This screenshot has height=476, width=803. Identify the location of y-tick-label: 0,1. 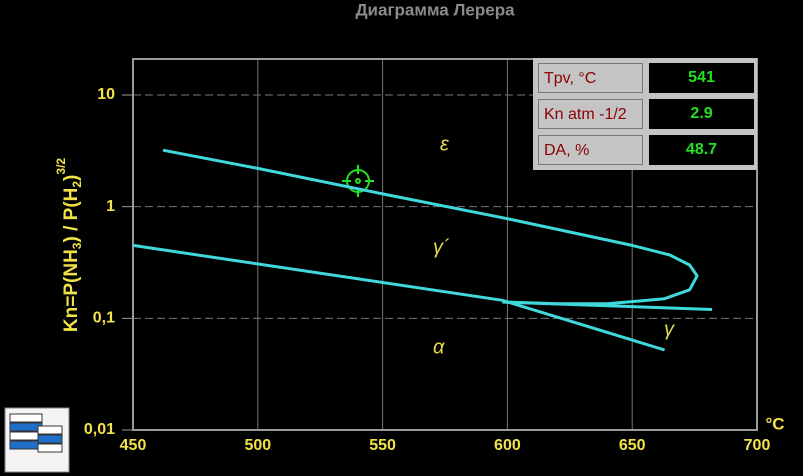
(104, 318).